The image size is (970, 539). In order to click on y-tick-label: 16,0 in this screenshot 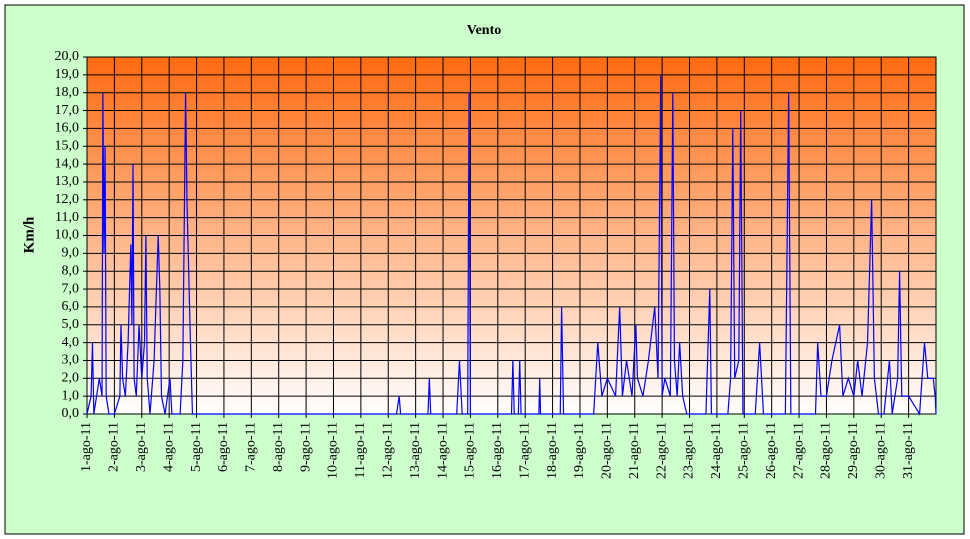, I will do `click(67, 128)`.